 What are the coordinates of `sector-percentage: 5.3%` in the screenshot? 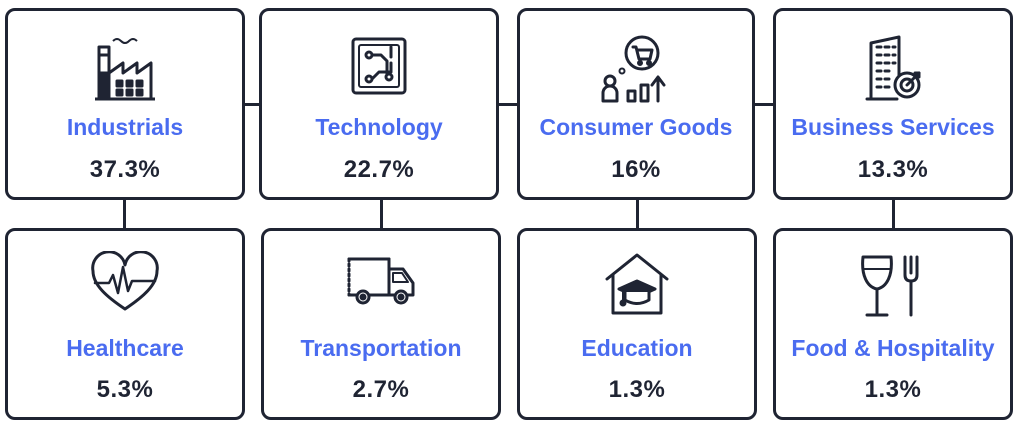 It's located at (125, 389).